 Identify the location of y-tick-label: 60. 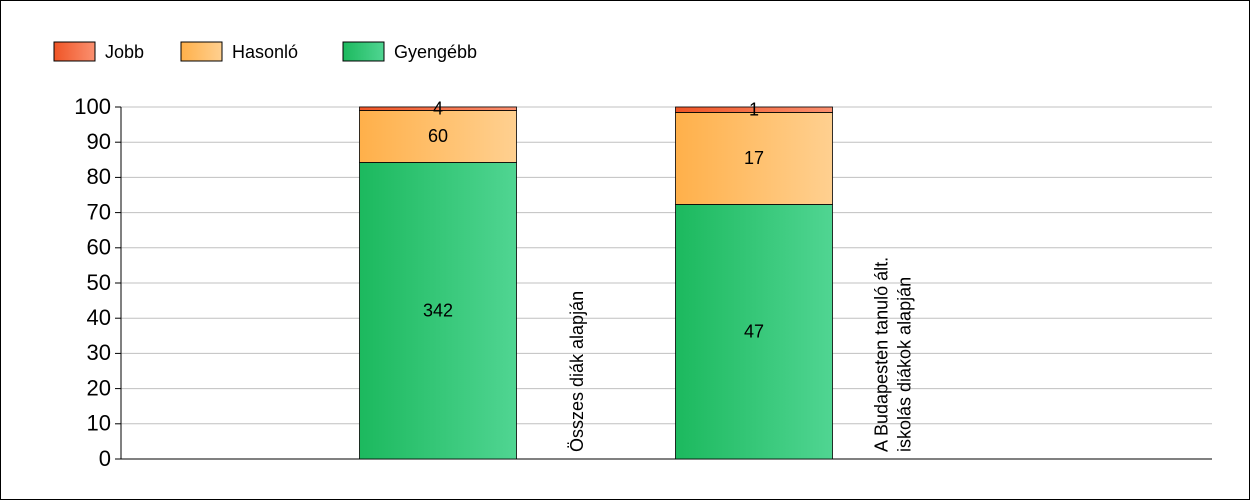
(99, 247).